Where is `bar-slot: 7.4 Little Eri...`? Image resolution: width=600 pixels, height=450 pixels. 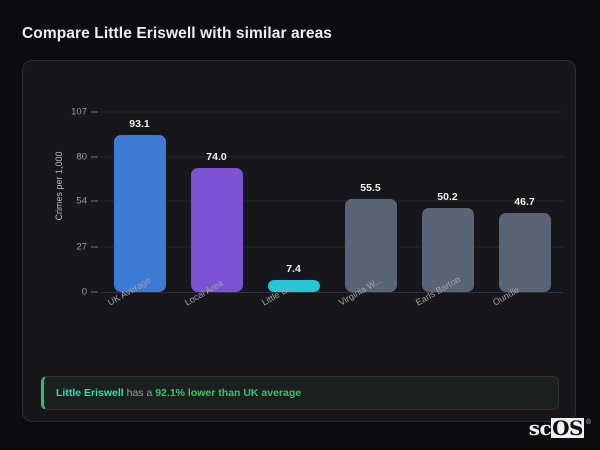
bar-slot: 7.4 Little Eri... is located at coordinates (293, 242).